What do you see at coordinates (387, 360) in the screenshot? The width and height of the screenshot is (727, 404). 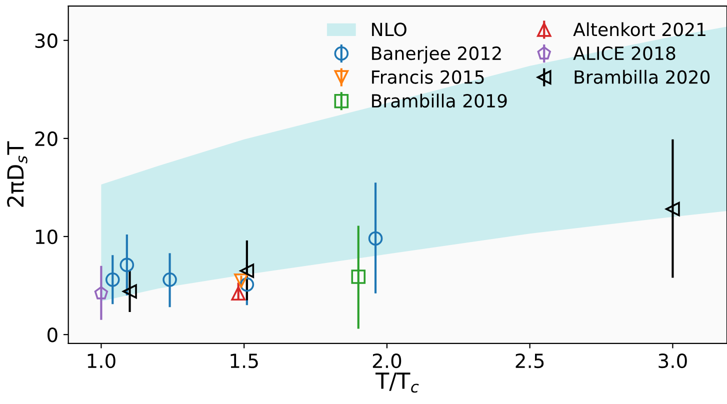 I see `x-tick-label: 2.0` at bounding box center [387, 360].